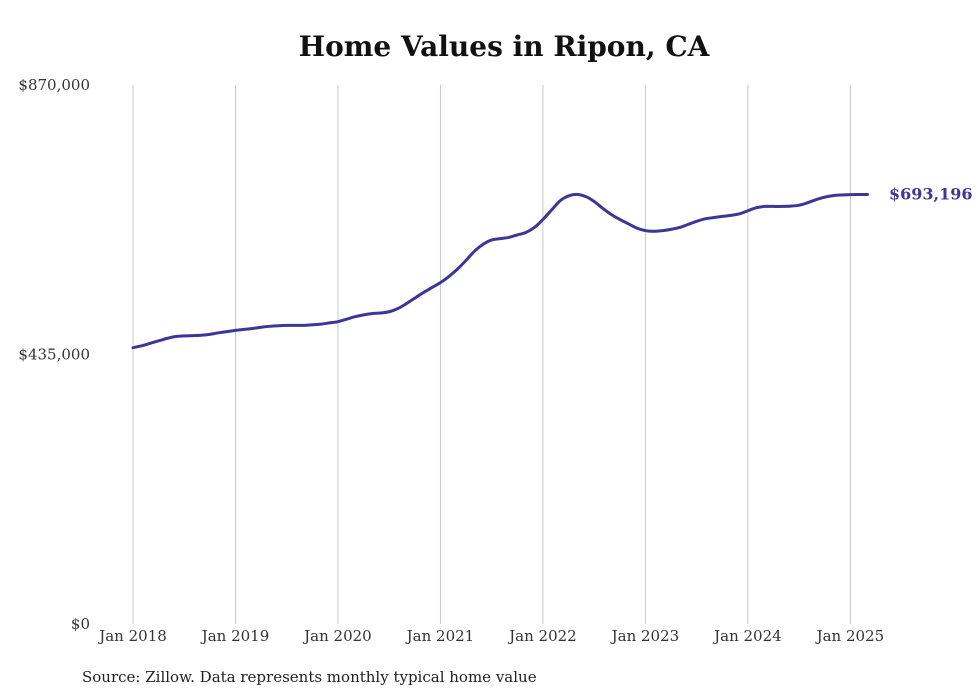 This screenshot has height=699, width=980. I want to click on x-tick-jan-2022: Jan 2022, so click(542, 636).